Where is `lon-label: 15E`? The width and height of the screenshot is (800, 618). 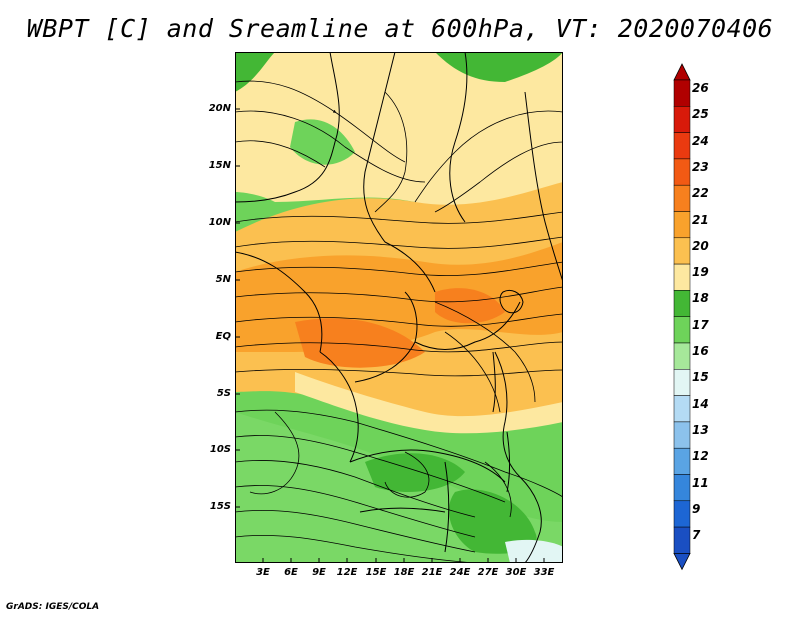
lon-label: 15E is located at coordinates (376, 572).